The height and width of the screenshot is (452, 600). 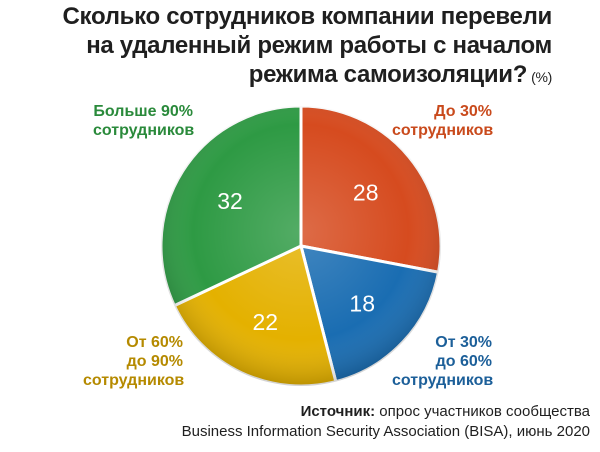 I want to click on legend-label-30-to-60-line-1: От 30%, so click(x=442, y=342).